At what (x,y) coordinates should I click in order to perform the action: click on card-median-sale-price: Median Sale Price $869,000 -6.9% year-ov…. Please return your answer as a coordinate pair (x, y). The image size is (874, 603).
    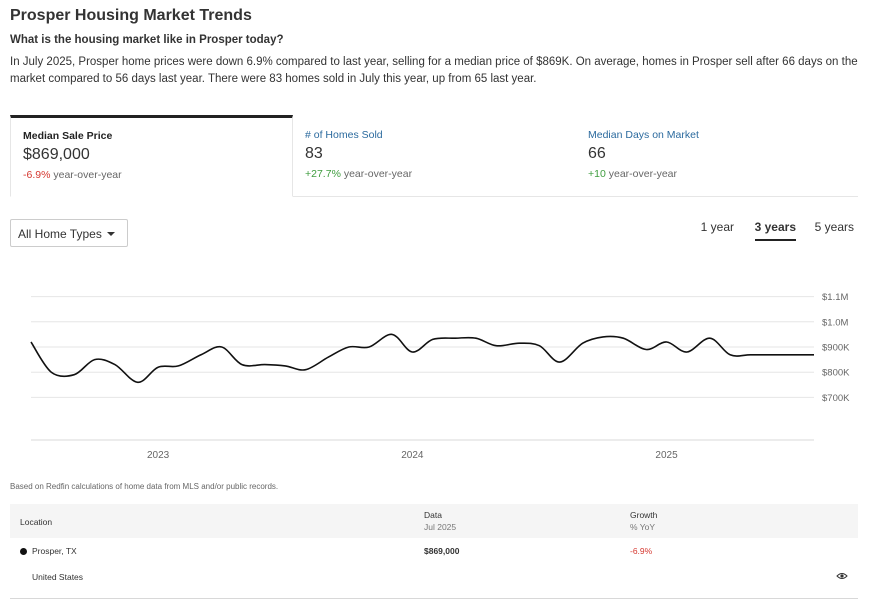
    Looking at the image, I should click on (151, 156).